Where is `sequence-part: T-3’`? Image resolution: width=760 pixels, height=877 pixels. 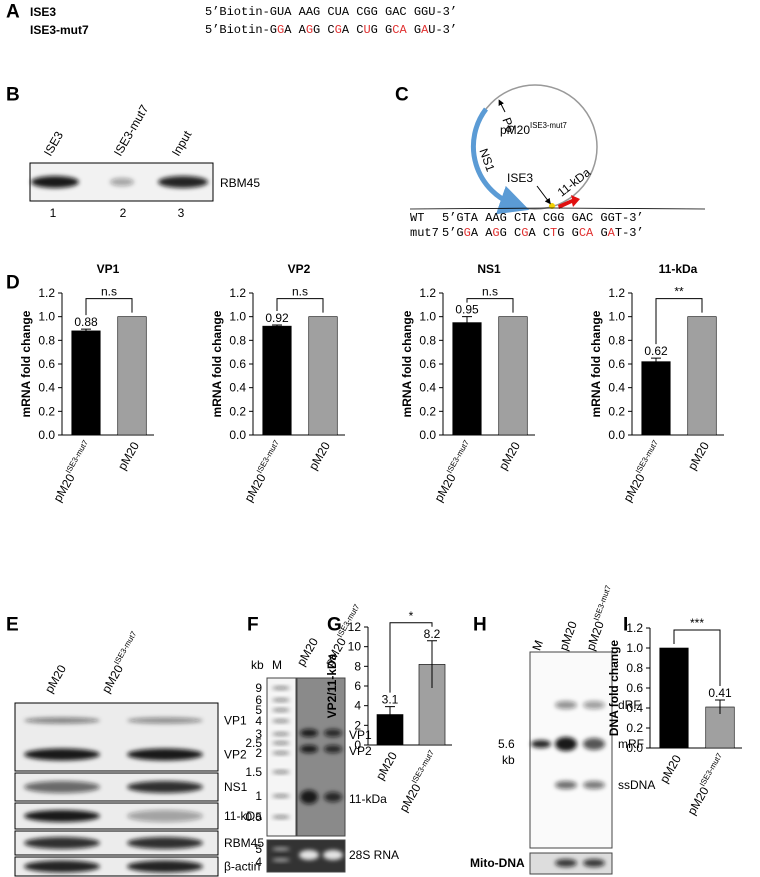 sequence-part: T-3’ is located at coordinates (629, 233).